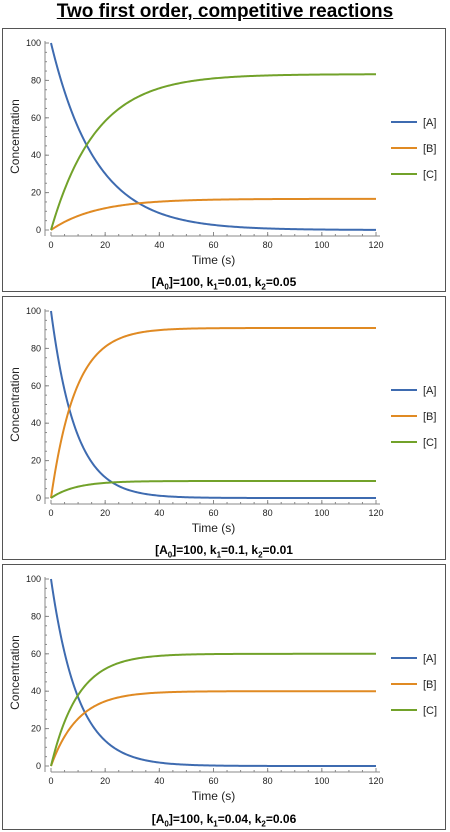  I want to click on chart-caption: [A0]=100, k1=0.04, k2=0.06, so click(224, 820).